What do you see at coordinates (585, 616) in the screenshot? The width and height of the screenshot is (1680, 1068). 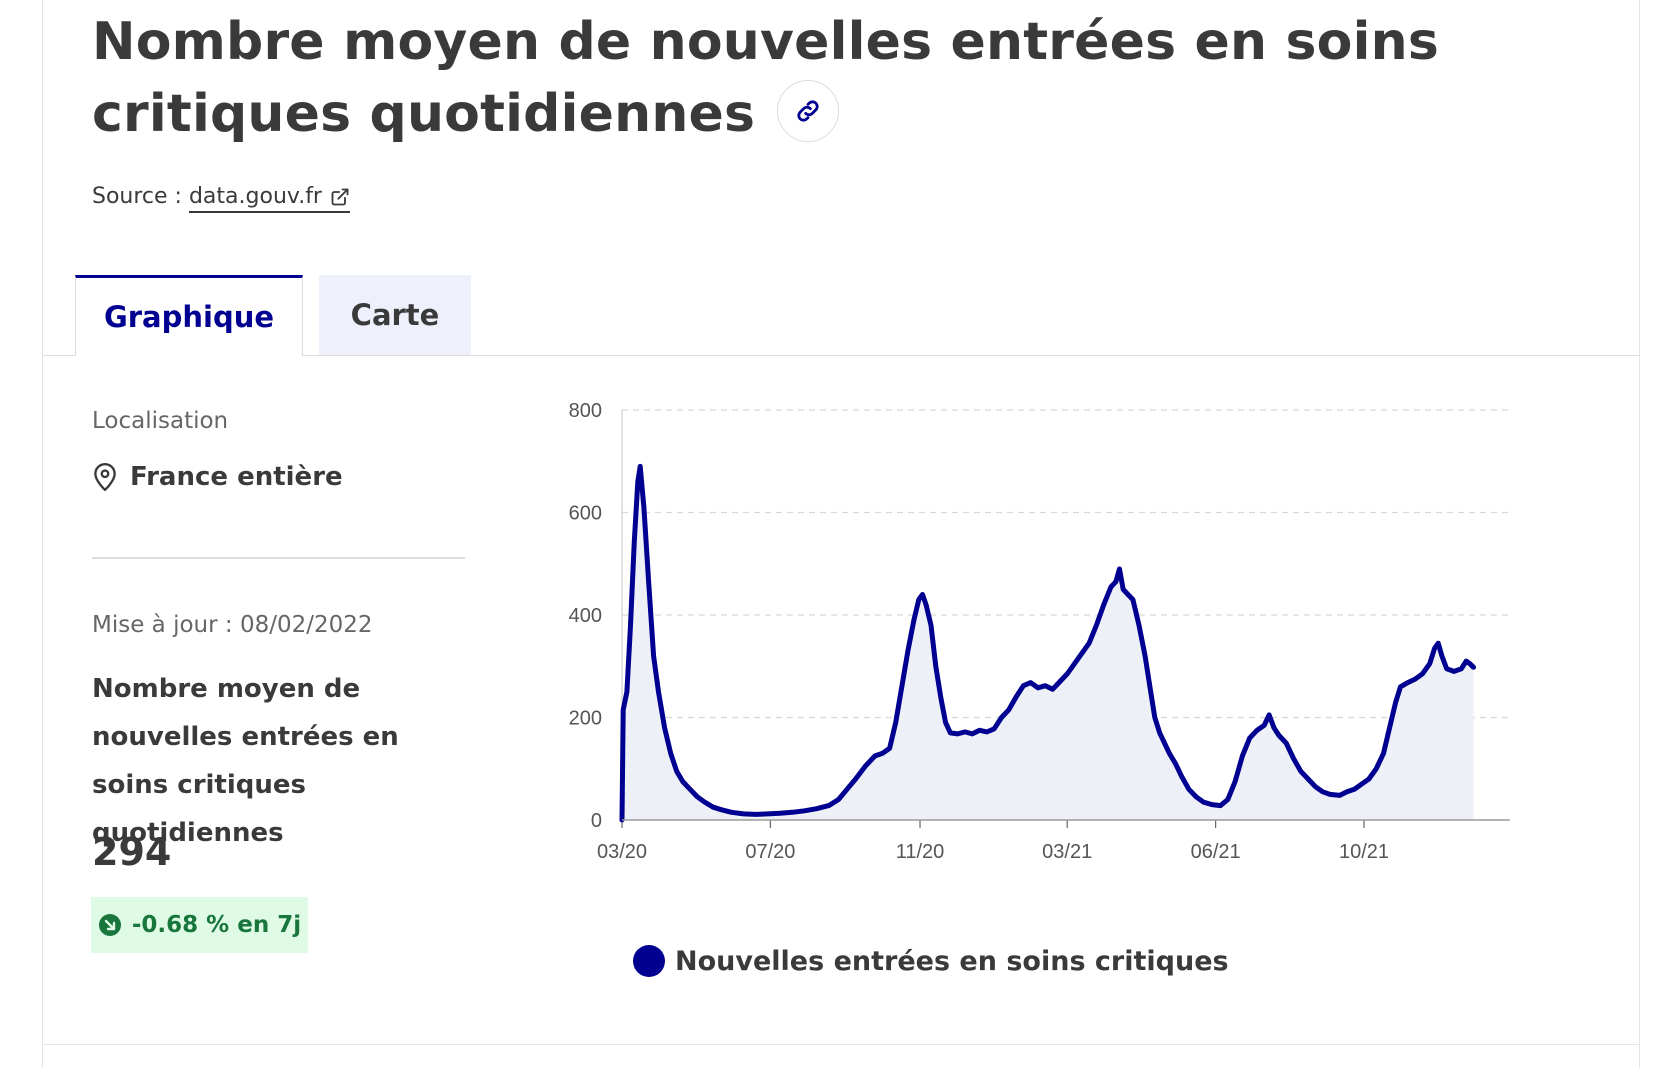 I see `y-tick-label: 400` at bounding box center [585, 616].